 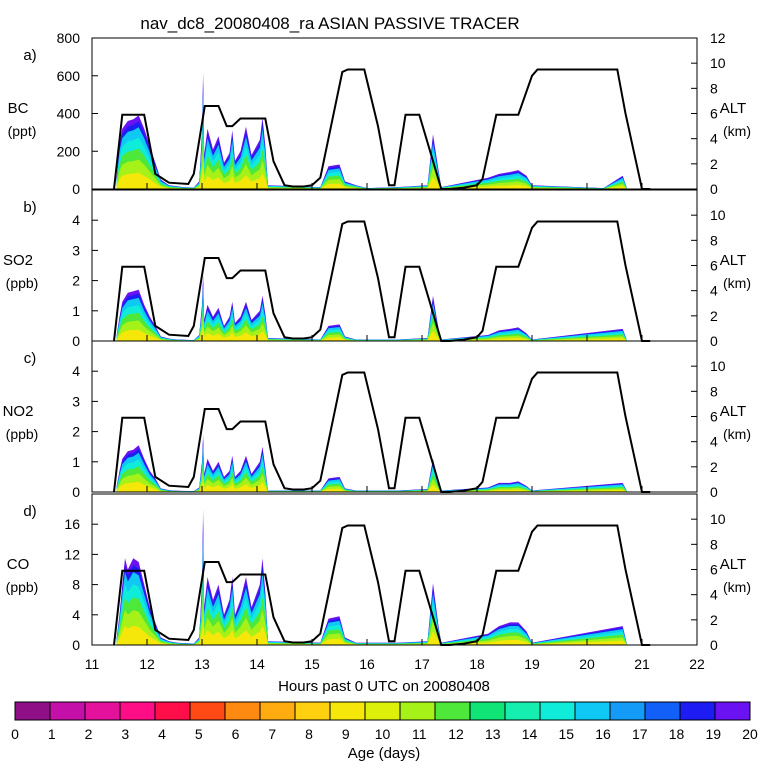 I want to click on colorbar-tick-label: 4, so click(x=162, y=734).